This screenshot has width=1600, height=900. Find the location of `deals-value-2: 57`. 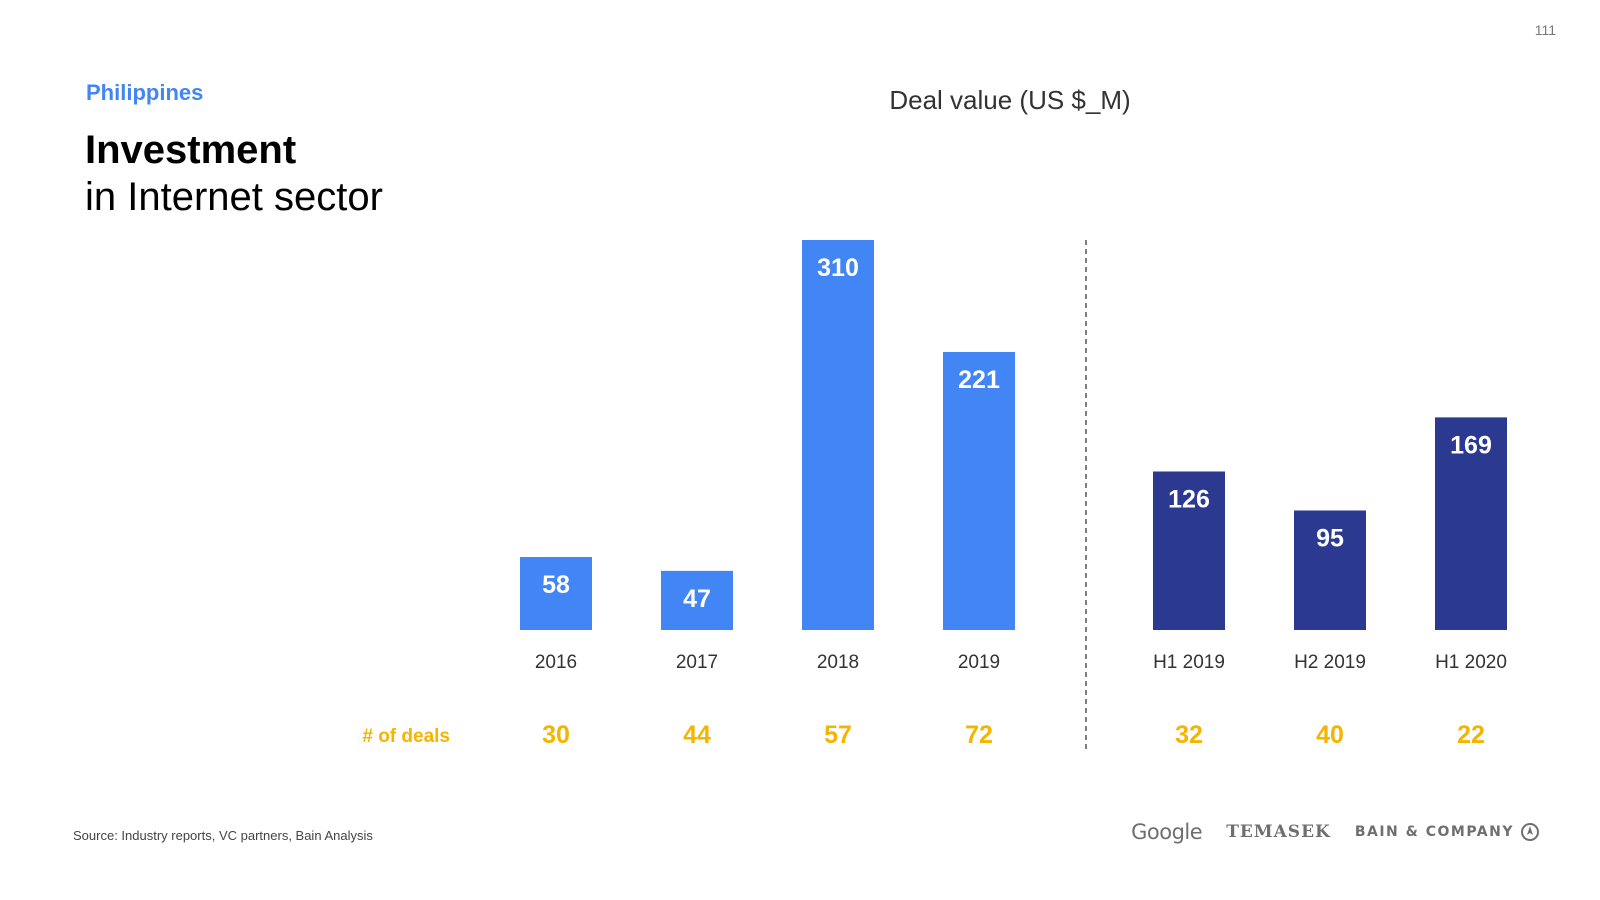

deals-value-2: 57 is located at coordinates (838, 735).